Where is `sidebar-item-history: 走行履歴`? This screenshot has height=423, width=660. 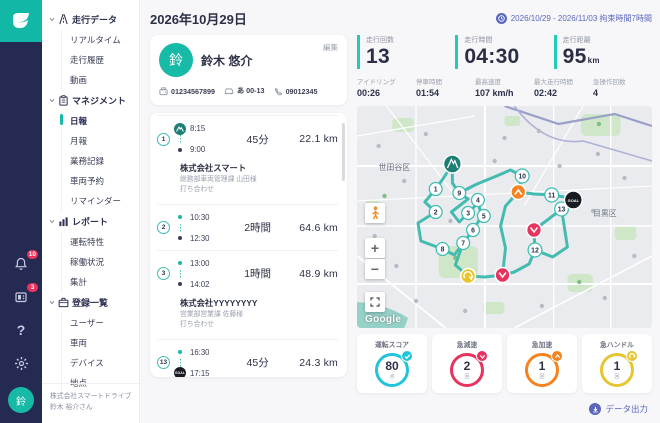
sidebar-item-history: 走行履歴 is located at coordinates (87, 60).